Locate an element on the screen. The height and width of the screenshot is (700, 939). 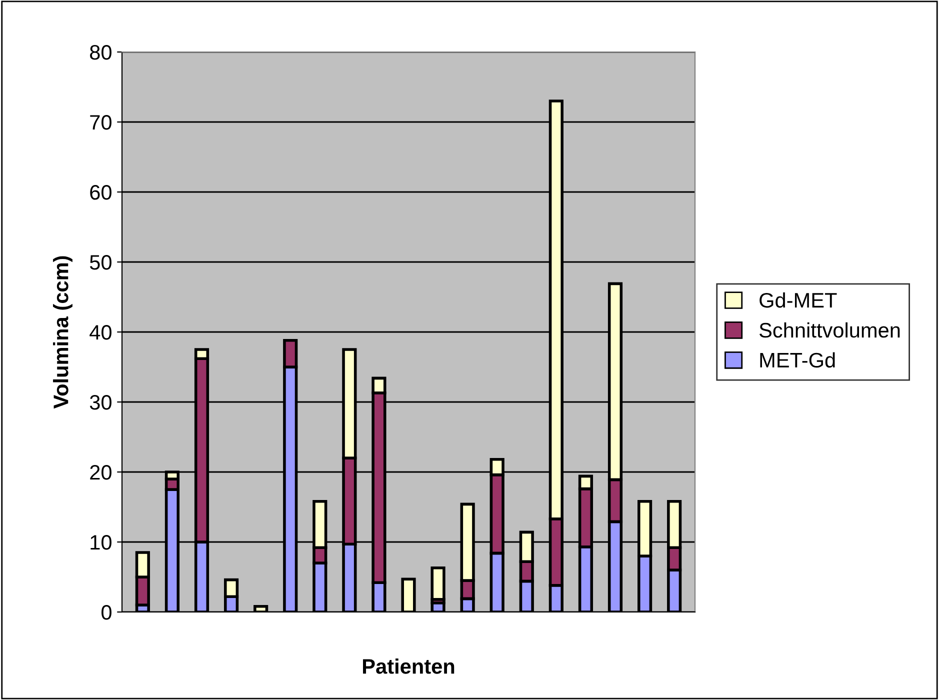
y-axis-title: Volumina (ccm) is located at coordinates (62, 332).